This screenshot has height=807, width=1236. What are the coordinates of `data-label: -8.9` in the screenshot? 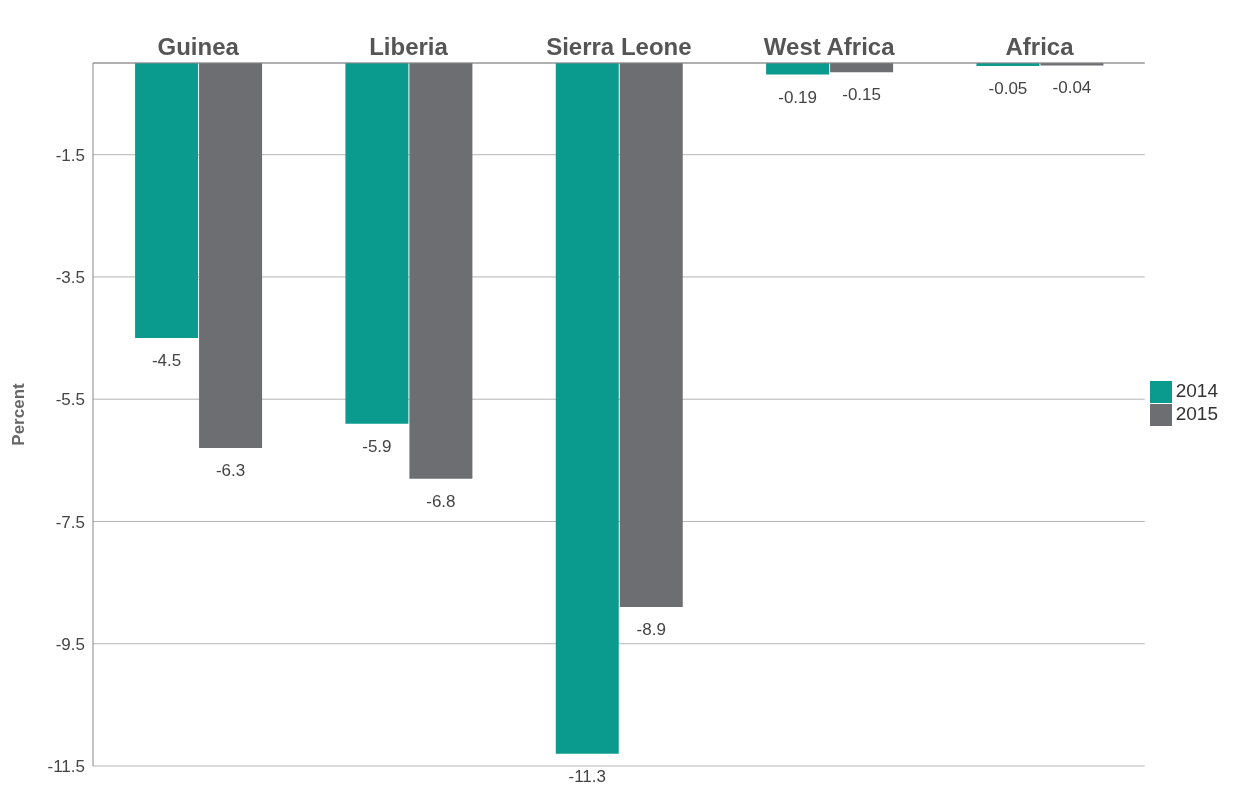 It's located at (651, 630).